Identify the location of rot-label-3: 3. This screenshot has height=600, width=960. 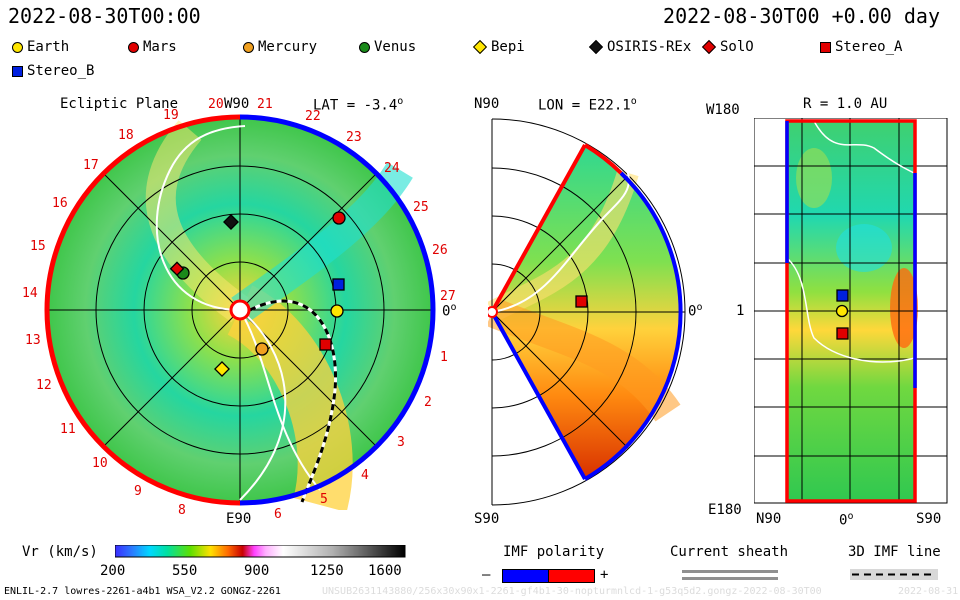
(401, 442).